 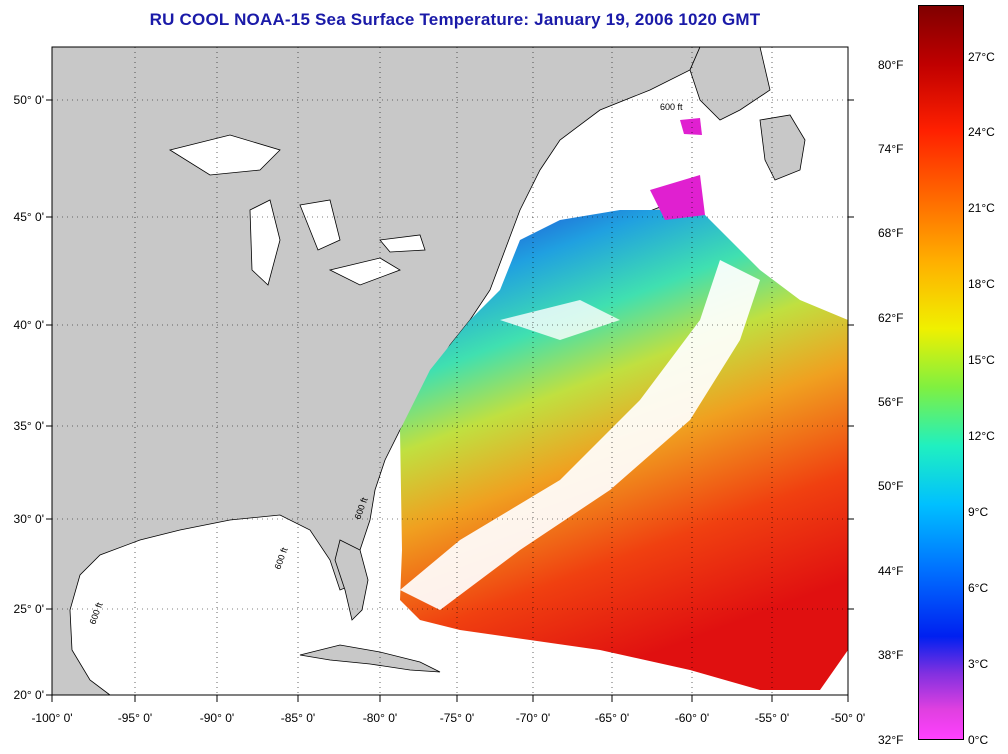 I want to click on lon-label: -50° 0', so click(x=848, y=718).